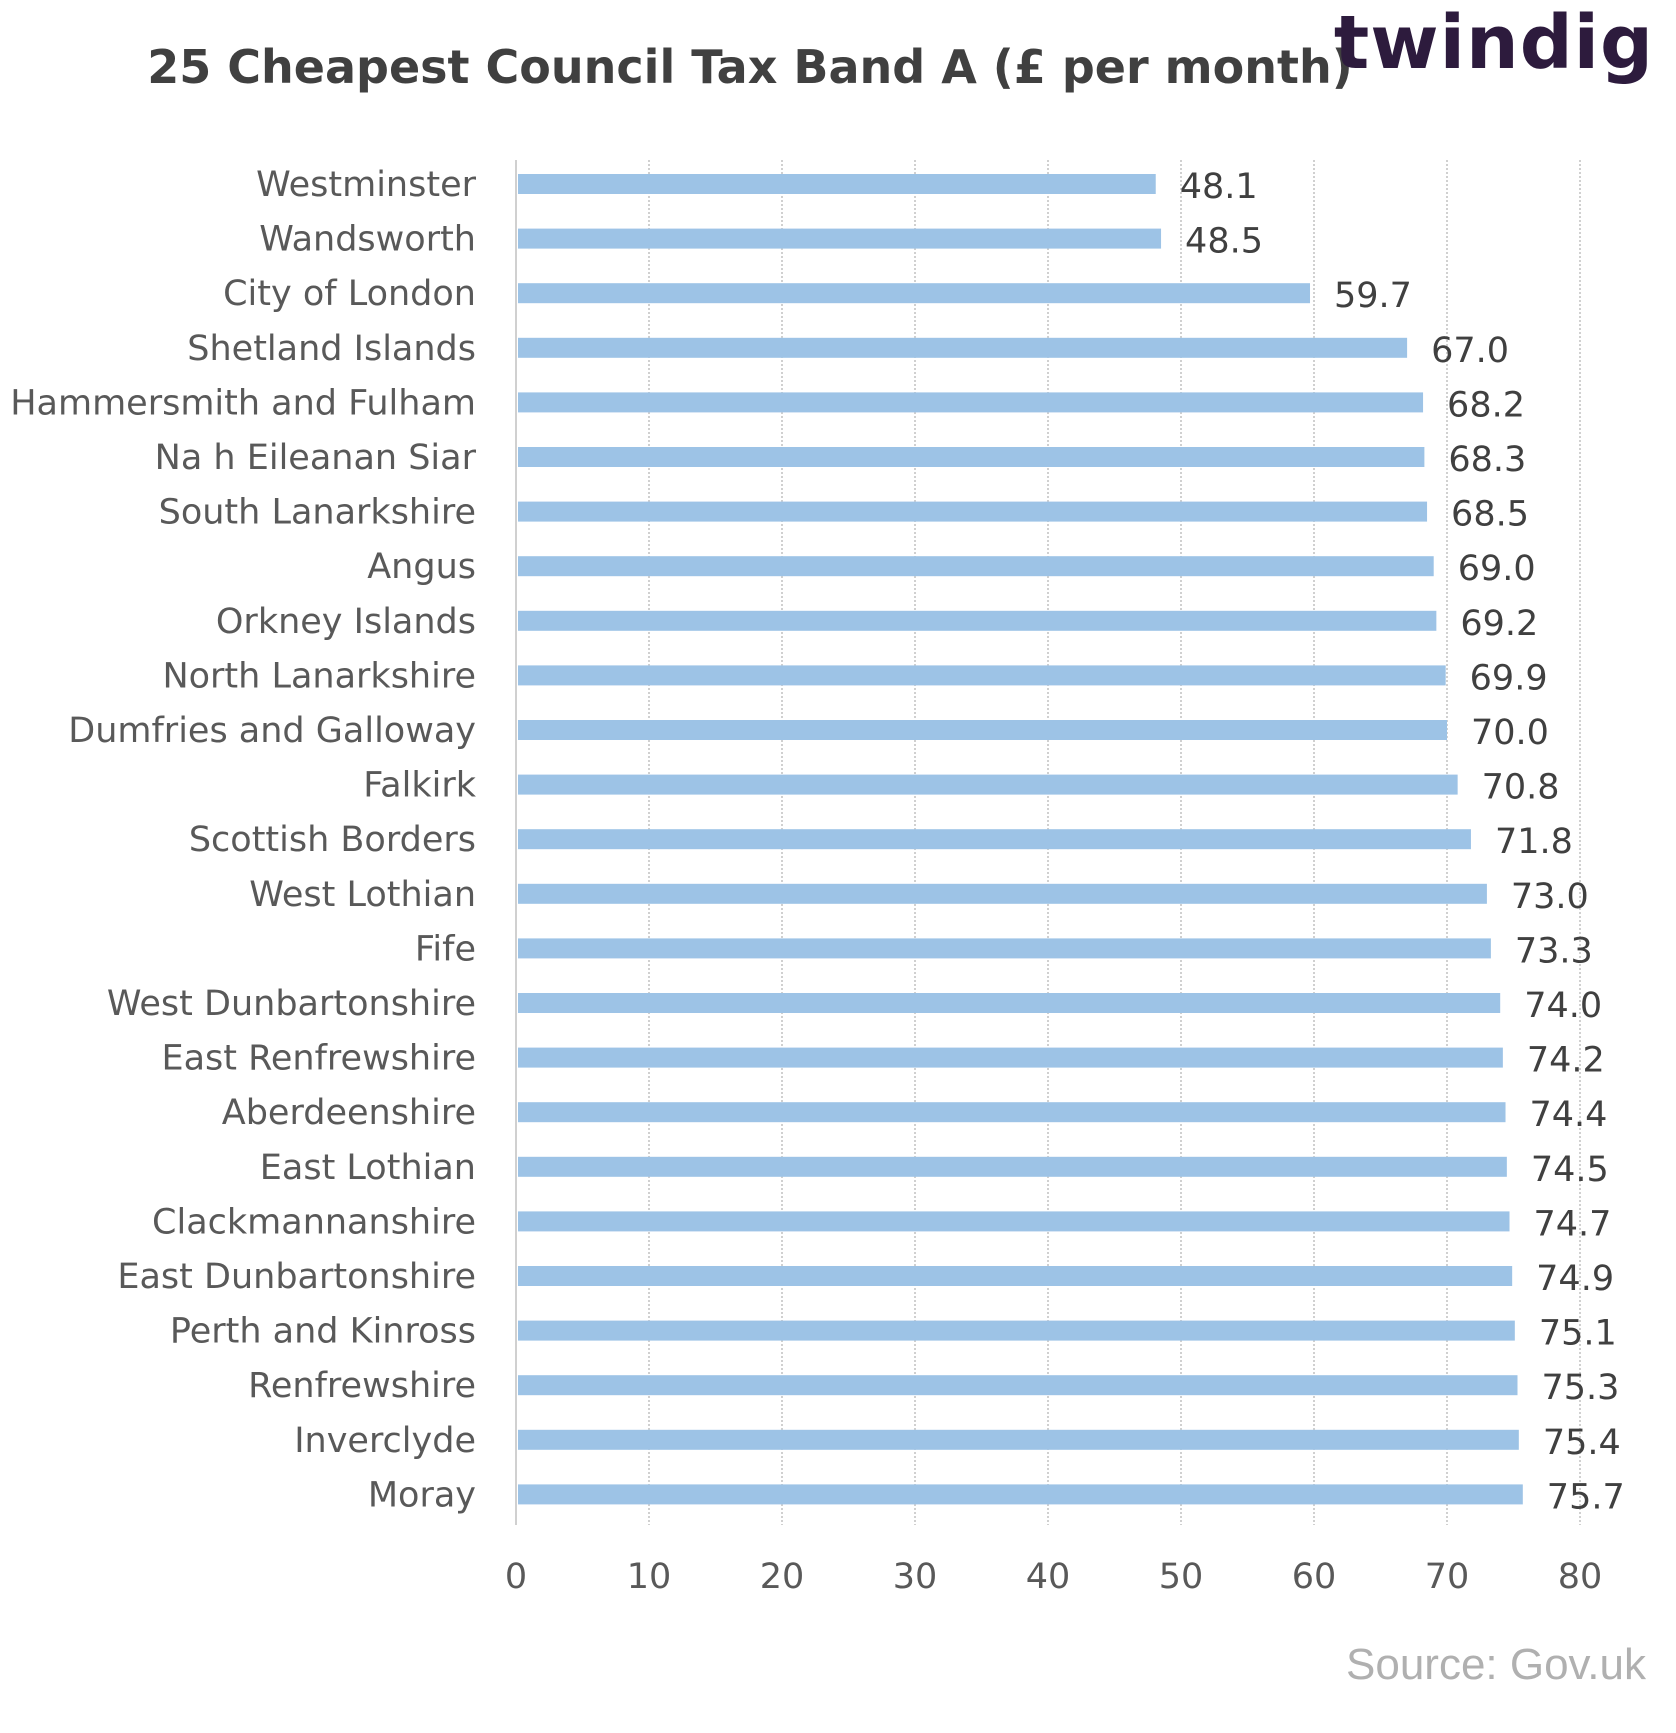 The height and width of the screenshot is (1733, 1676). I want to click on data-label: 75.7, so click(1586, 1497).